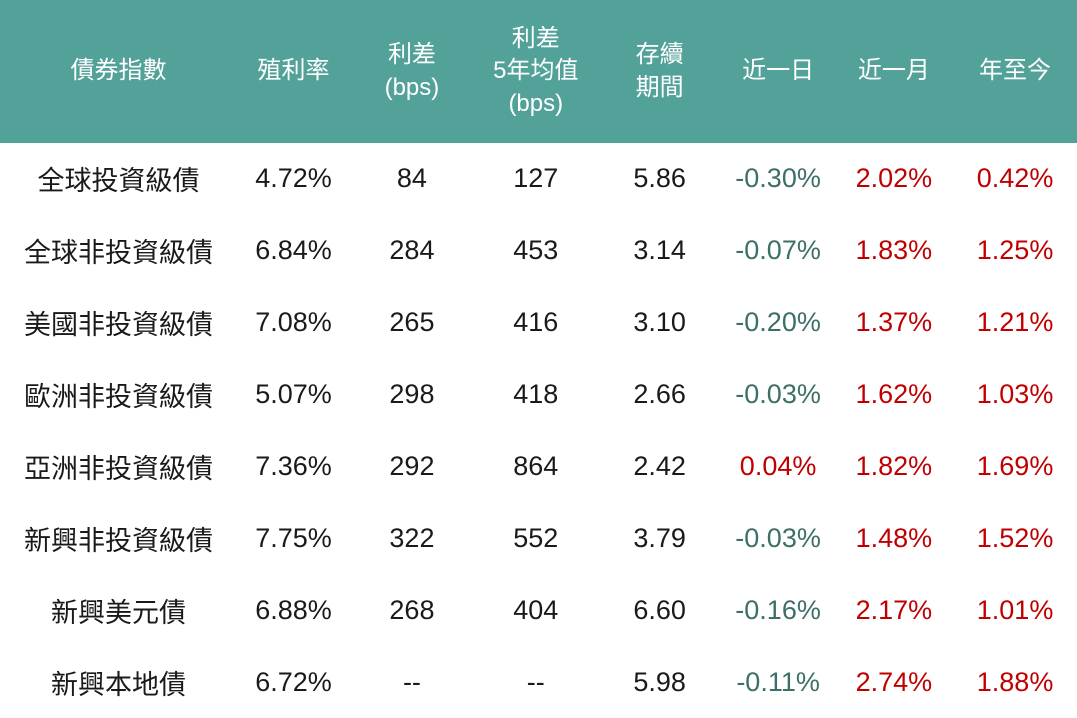 Image resolution: width=1077 pixels, height=718 pixels. I want to click on cell-1m-change: 1.82%, so click(894, 465).